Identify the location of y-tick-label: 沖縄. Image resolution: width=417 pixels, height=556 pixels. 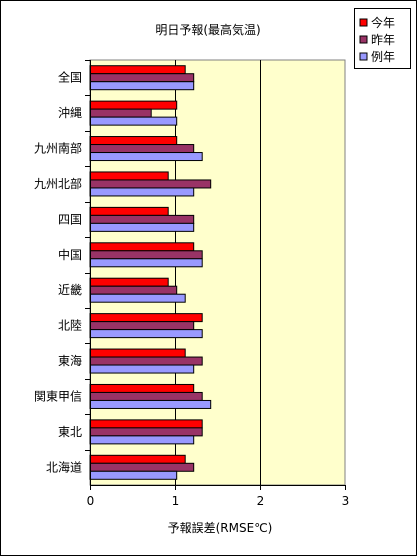
(70, 112).